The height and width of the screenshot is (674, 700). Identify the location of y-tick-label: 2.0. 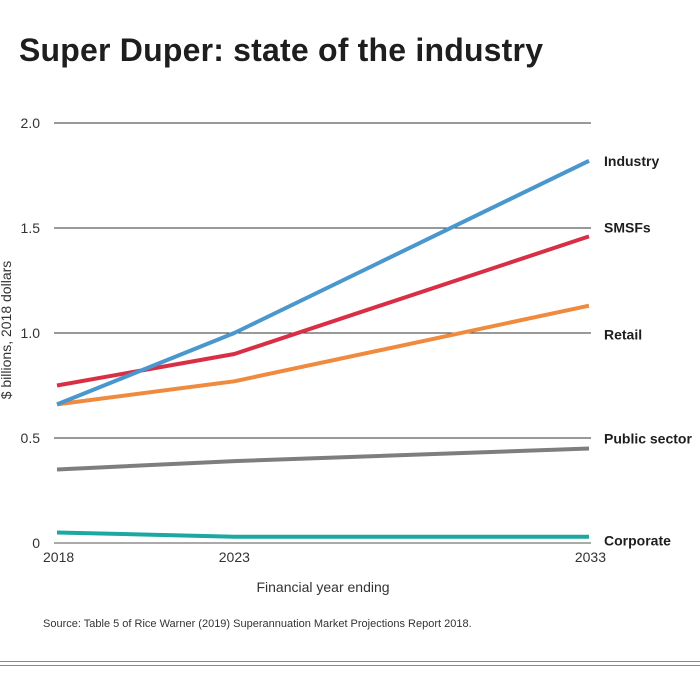
(31, 123).